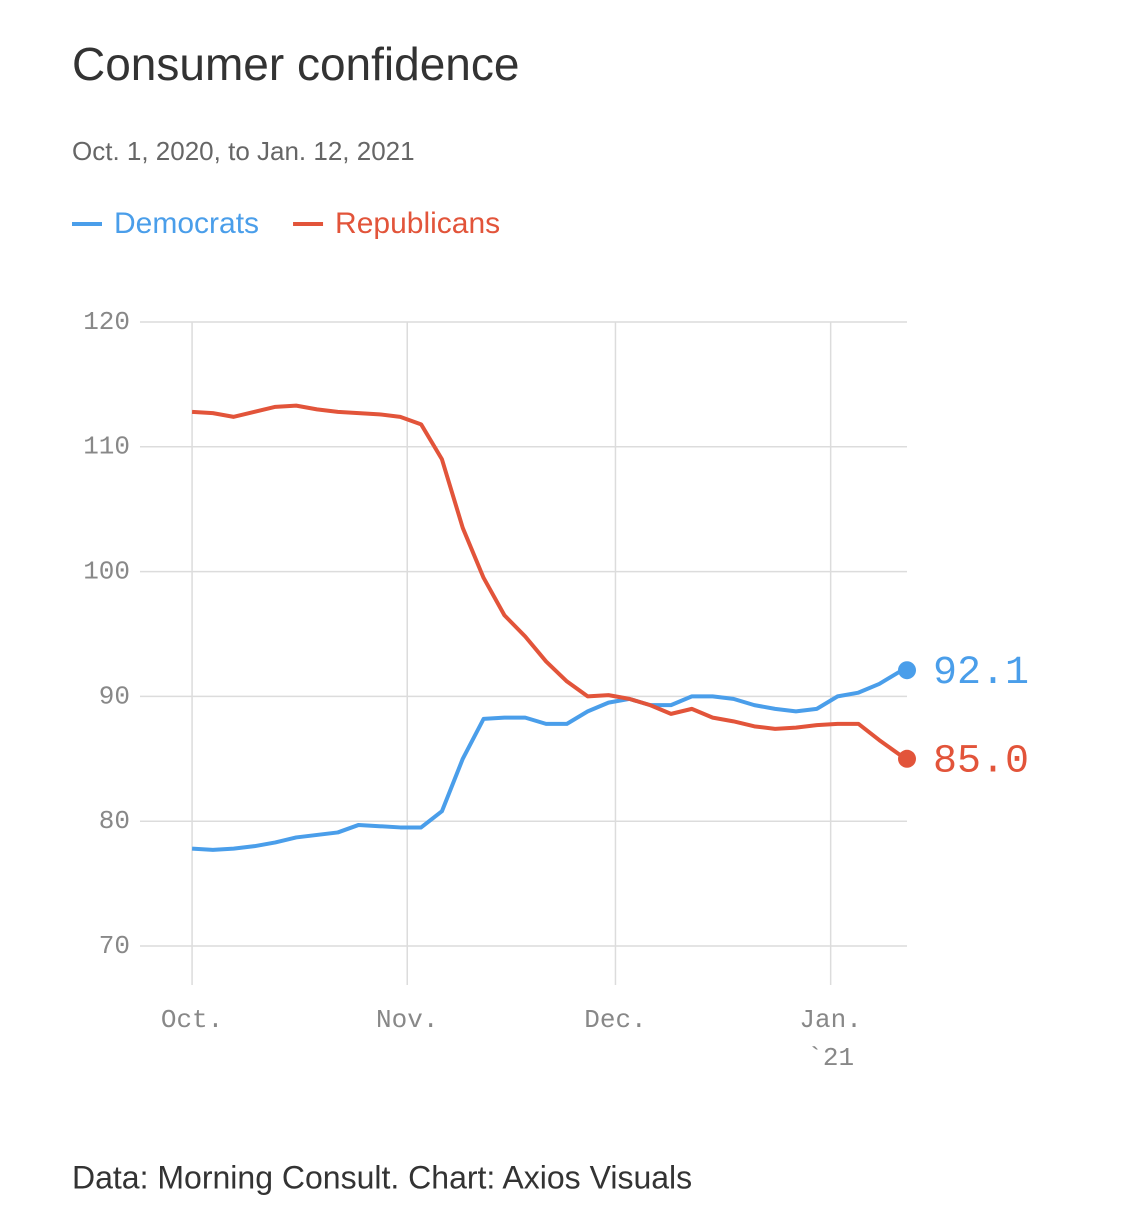  Describe the element at coordinates (549, 760) in the screenshot. I see `series-line` at that location.